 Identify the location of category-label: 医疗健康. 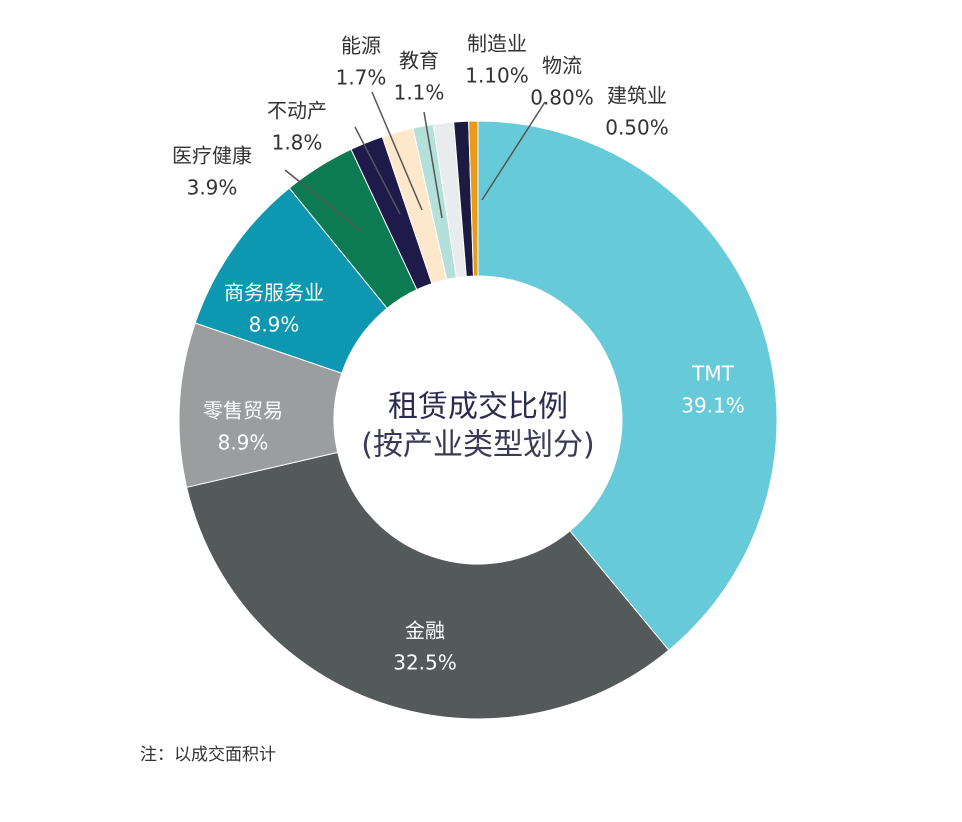
(212, 156).